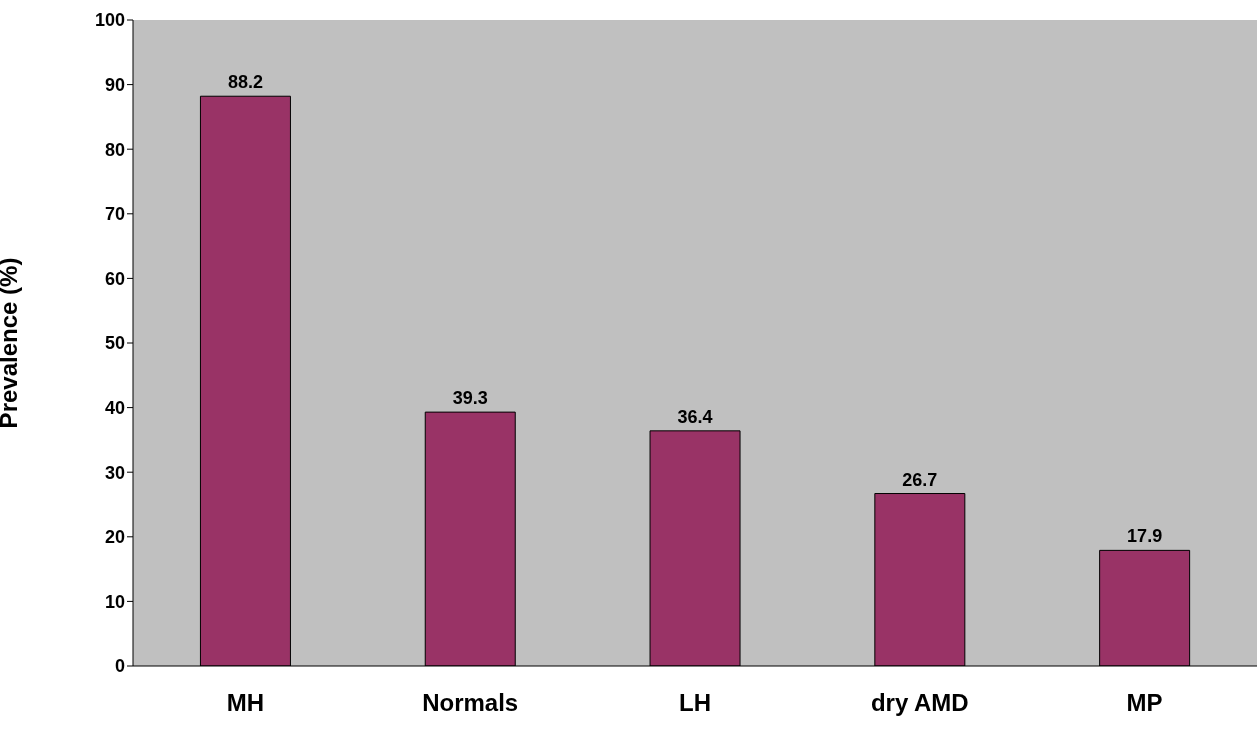  Describe the element at coordinates (109, 20) in the screenshot. I see `y-tick-label: 100` at that location.